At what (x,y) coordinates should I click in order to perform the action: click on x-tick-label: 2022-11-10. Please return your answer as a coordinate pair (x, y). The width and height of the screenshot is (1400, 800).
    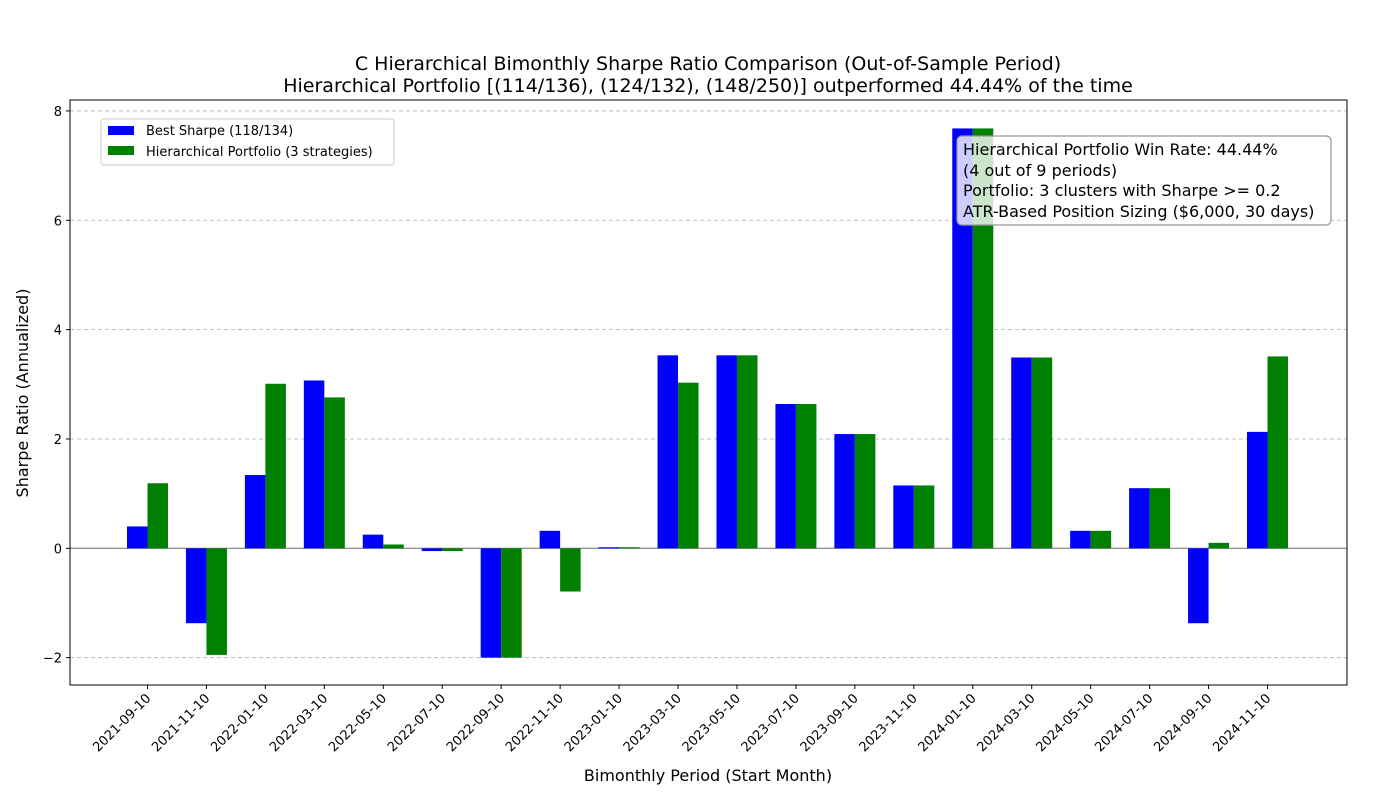
    Looking at the image, I should click on (535, 723).